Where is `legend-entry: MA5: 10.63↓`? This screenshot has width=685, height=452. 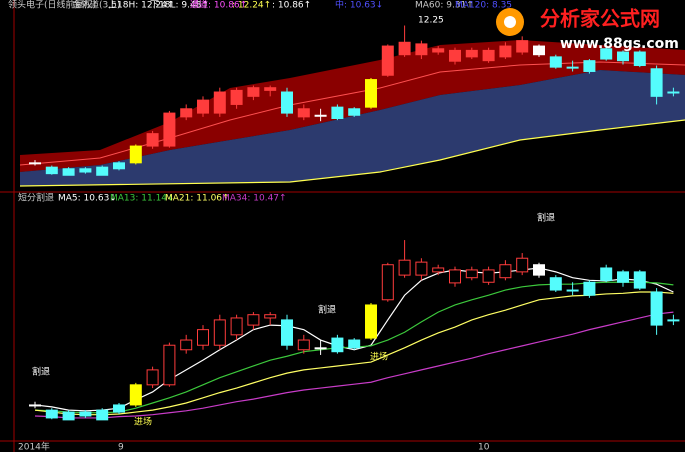
legend-entry: MA5: 10.63↓ is located at coordinates (87, 199).